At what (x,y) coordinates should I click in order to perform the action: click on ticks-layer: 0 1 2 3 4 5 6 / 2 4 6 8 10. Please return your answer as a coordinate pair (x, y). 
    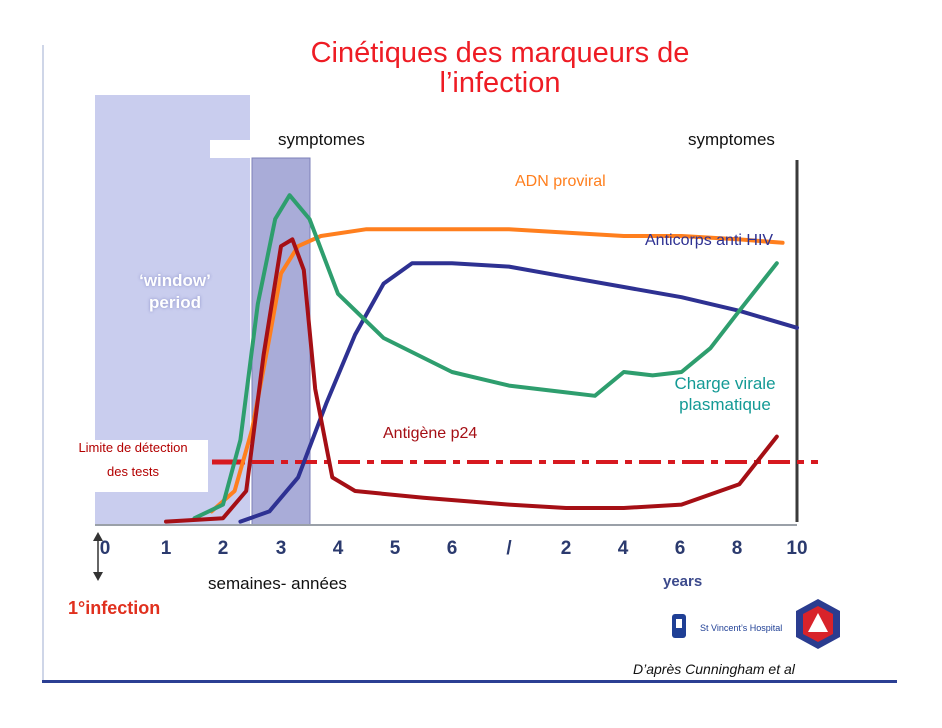
    Looking at the image, I should click on (454, 548).